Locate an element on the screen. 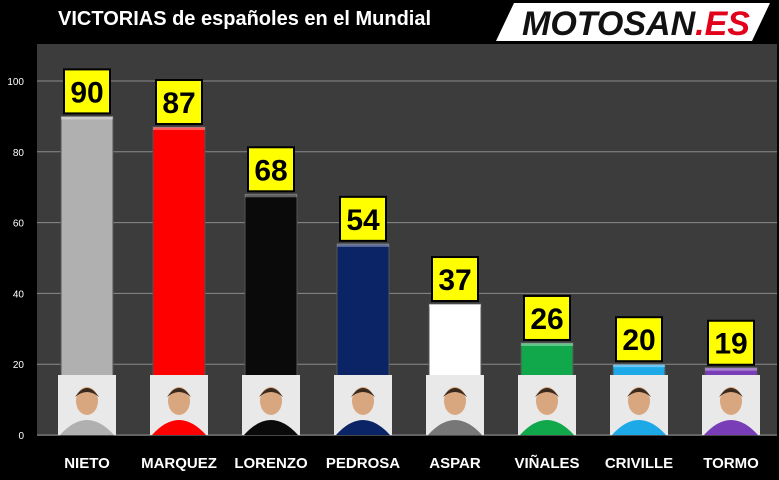  logo-text: MOTOSAN.ES is located at coordinates (636, 24).